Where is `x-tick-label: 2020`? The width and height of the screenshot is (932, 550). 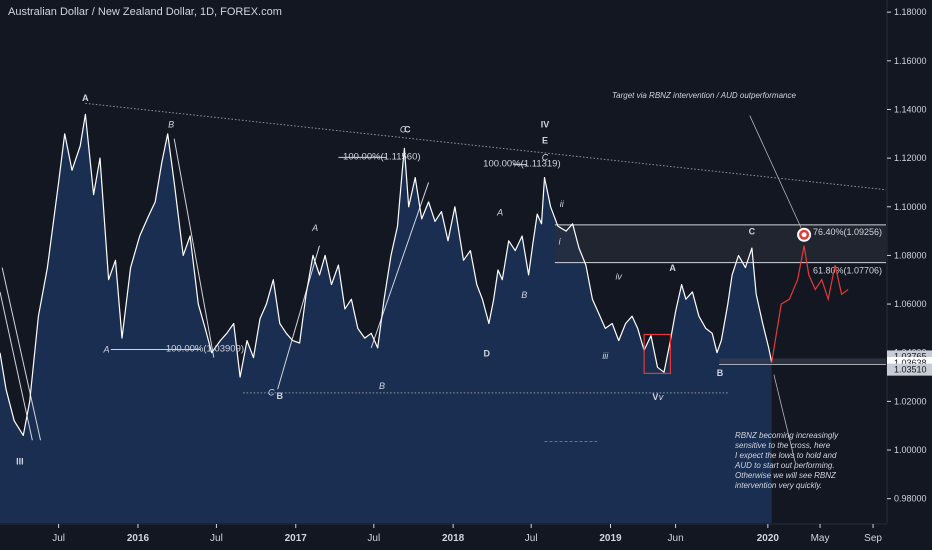 x-tick-label: 2020 is located at coordinates (768, 538).